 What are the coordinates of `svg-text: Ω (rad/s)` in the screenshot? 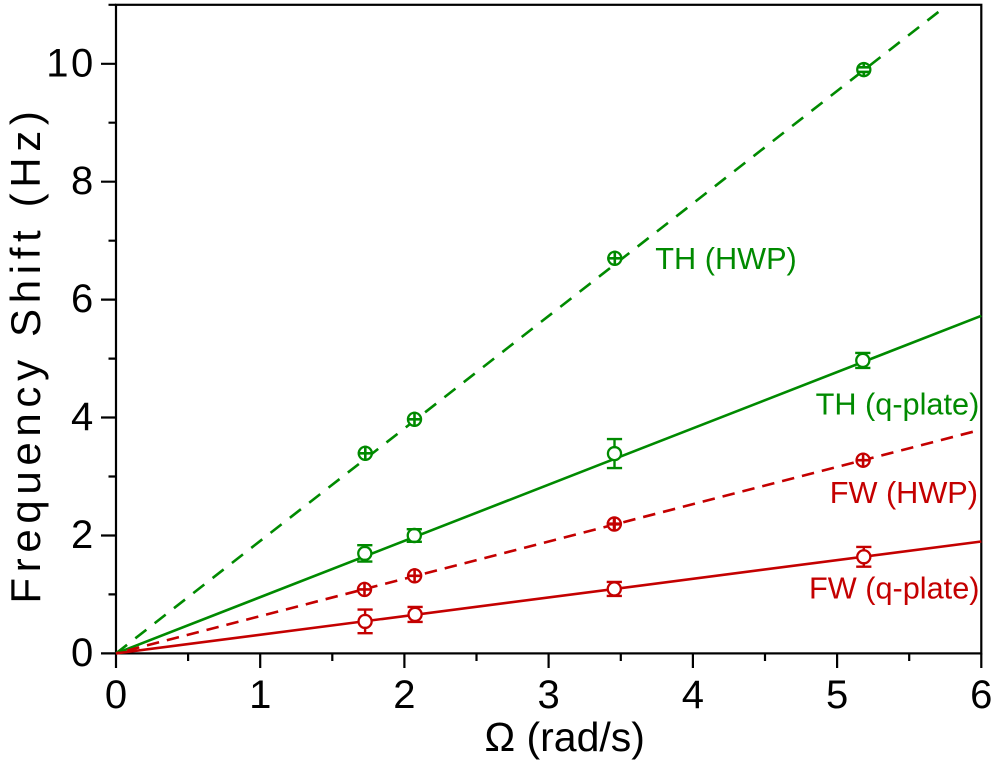 It's located at (564, 737).